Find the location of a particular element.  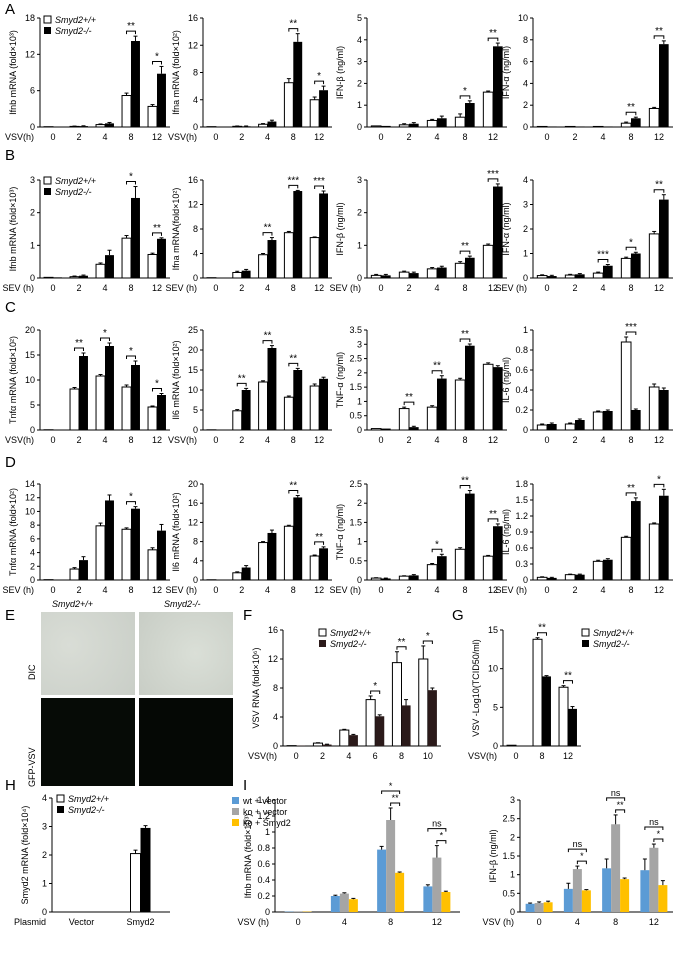

panel-letter-E: E is located at coordinates (10, 615).